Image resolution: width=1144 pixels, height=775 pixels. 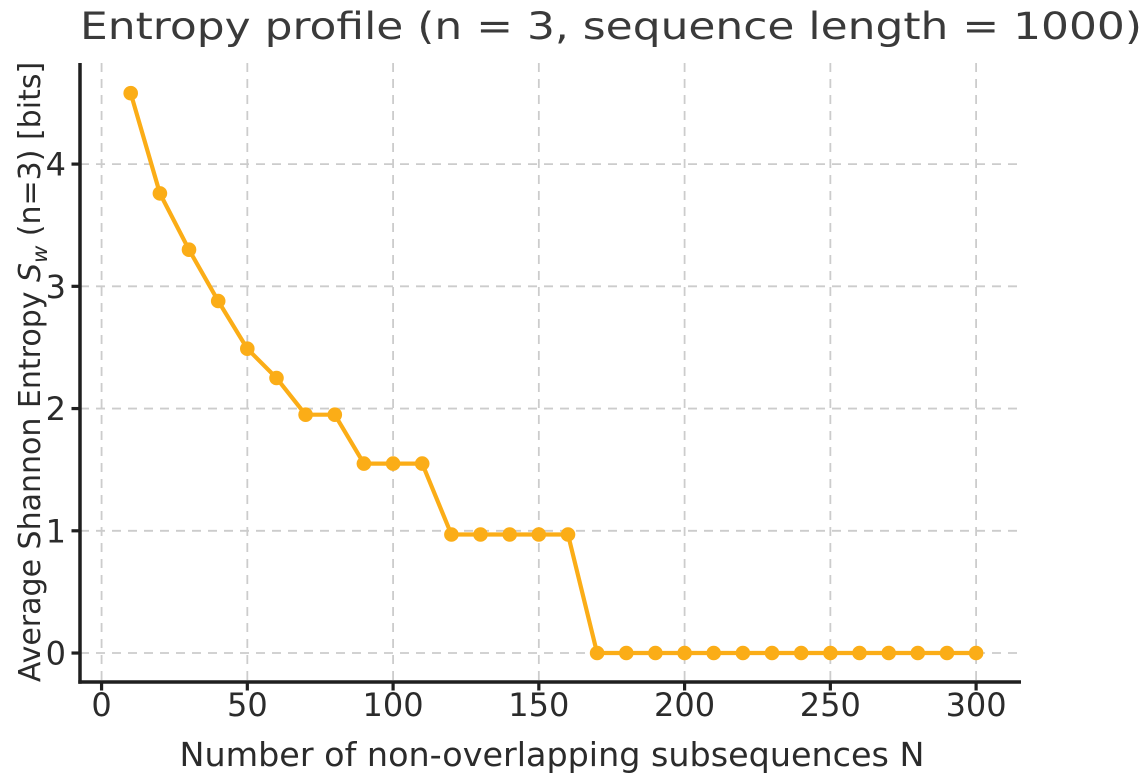 What do you see at coordinates (305, 415) in the screenshot?
I see `data-point-N70` at bounding box center [305, 415].